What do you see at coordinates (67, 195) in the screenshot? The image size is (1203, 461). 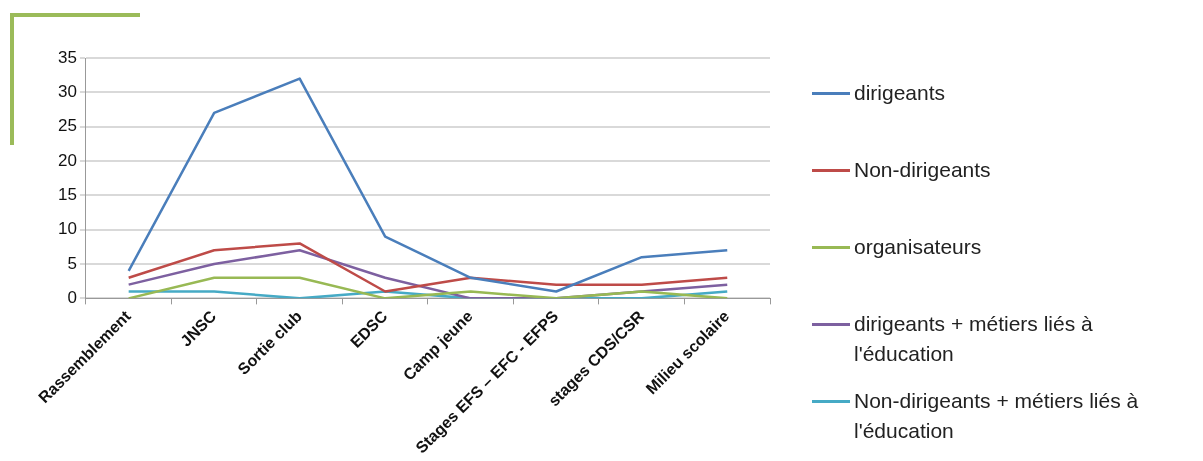 I see `y-tick-label: 15` at bounding box center [67, 195].